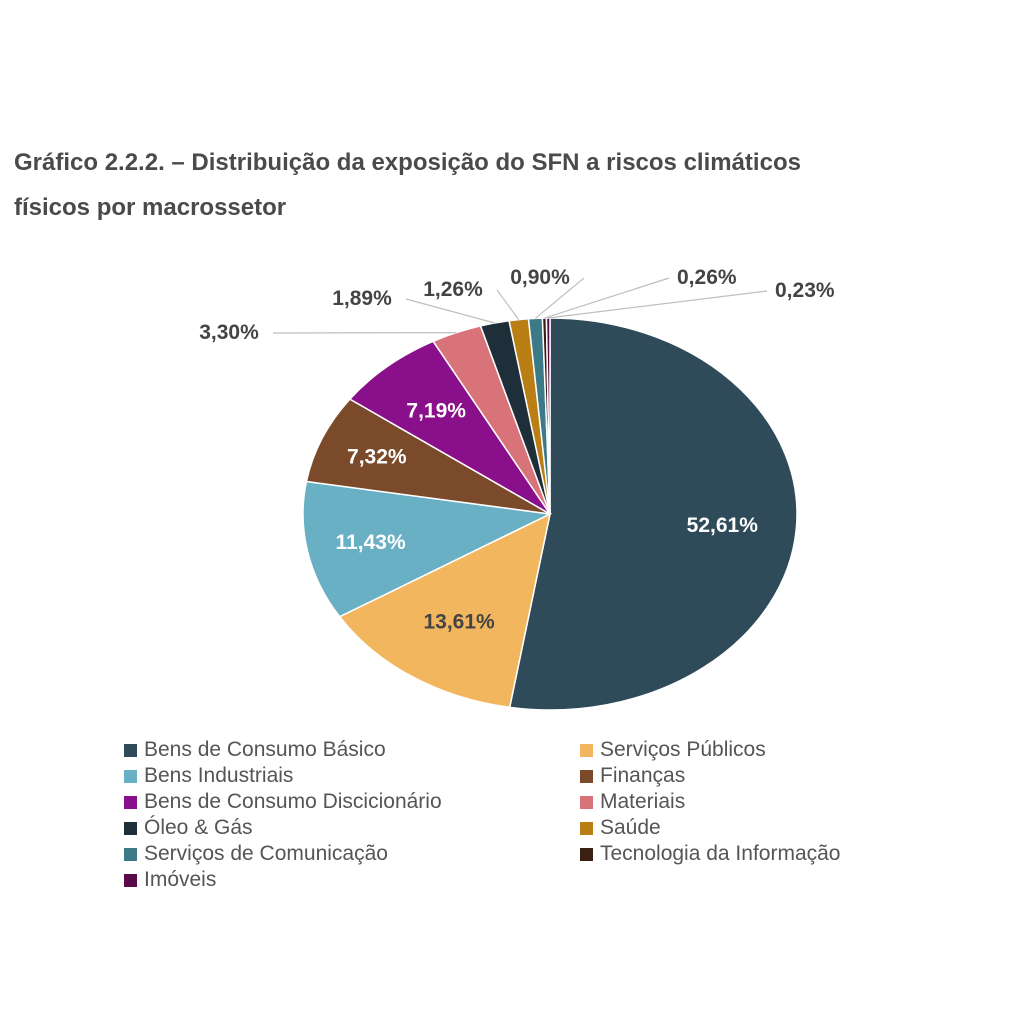 The width and height of the screenshot is (1024, 1024). Describe the element at coordinates (427, 549) in the screenshot. I see `pie-slice-bens-industriais` at that location.